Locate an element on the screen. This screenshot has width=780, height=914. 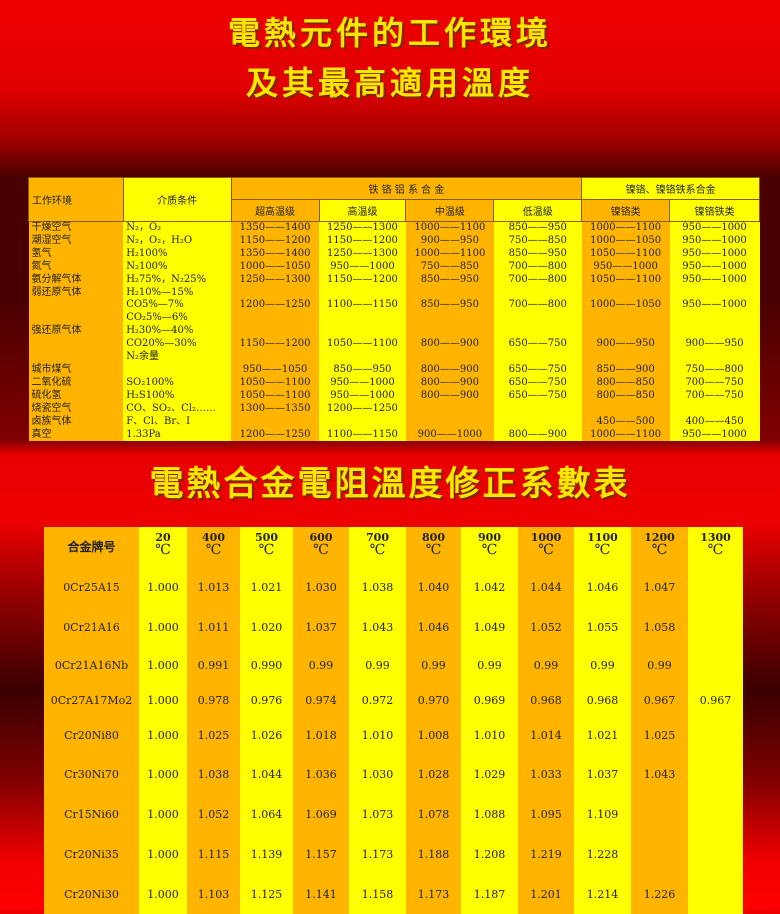
temperature-range-cell: 450——500 is located at coordinates (625, 422).